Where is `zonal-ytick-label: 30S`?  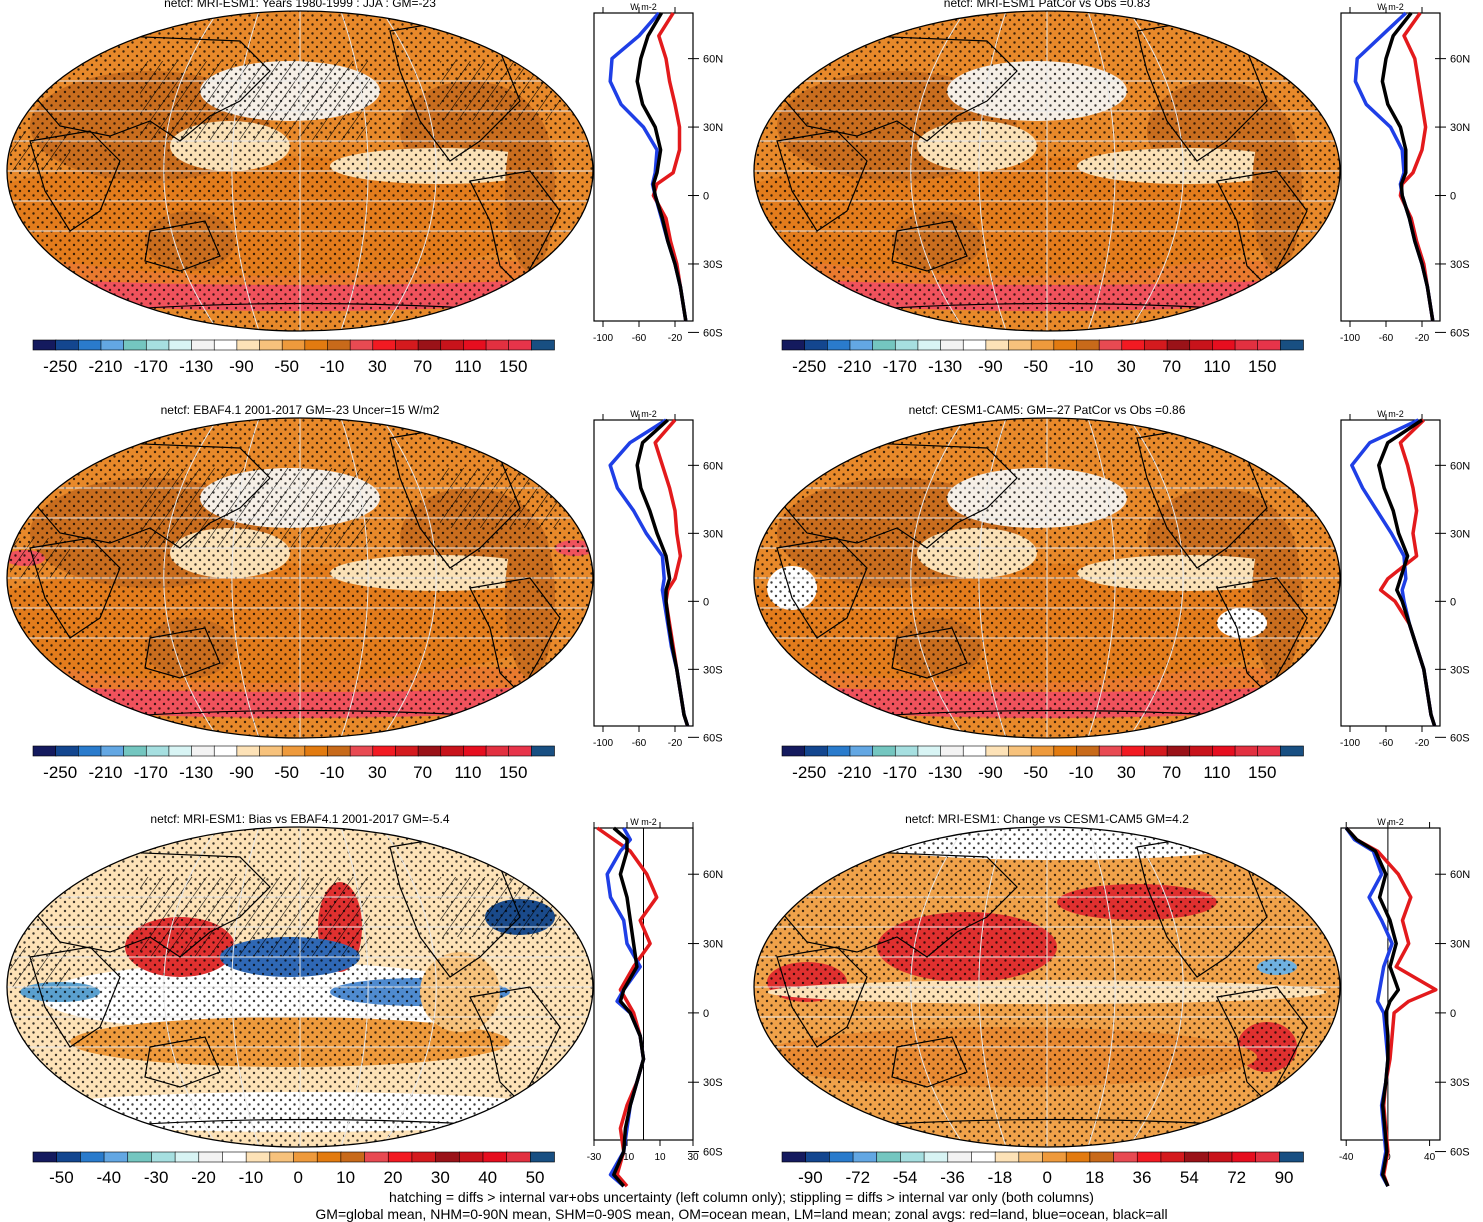
zonal-ytick-label: 30S is located at coordinates (713, 670).